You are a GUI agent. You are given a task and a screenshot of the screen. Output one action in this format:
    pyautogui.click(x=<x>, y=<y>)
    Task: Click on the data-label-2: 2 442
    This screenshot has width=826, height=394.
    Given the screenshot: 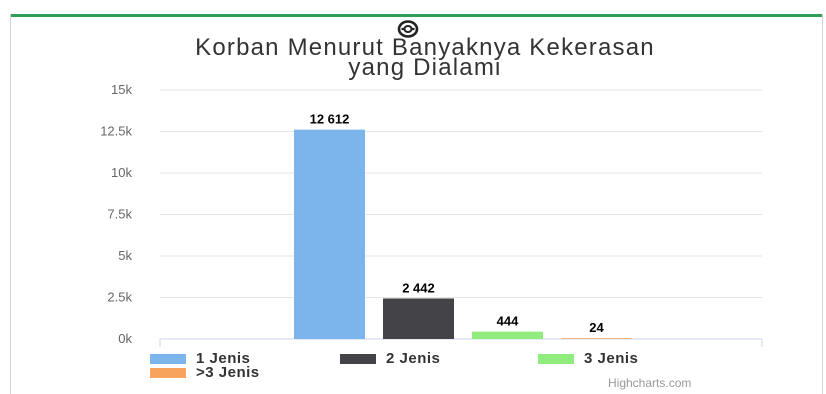 What is the action you would take?
    pyautogui.click(x=418, y=287)
    